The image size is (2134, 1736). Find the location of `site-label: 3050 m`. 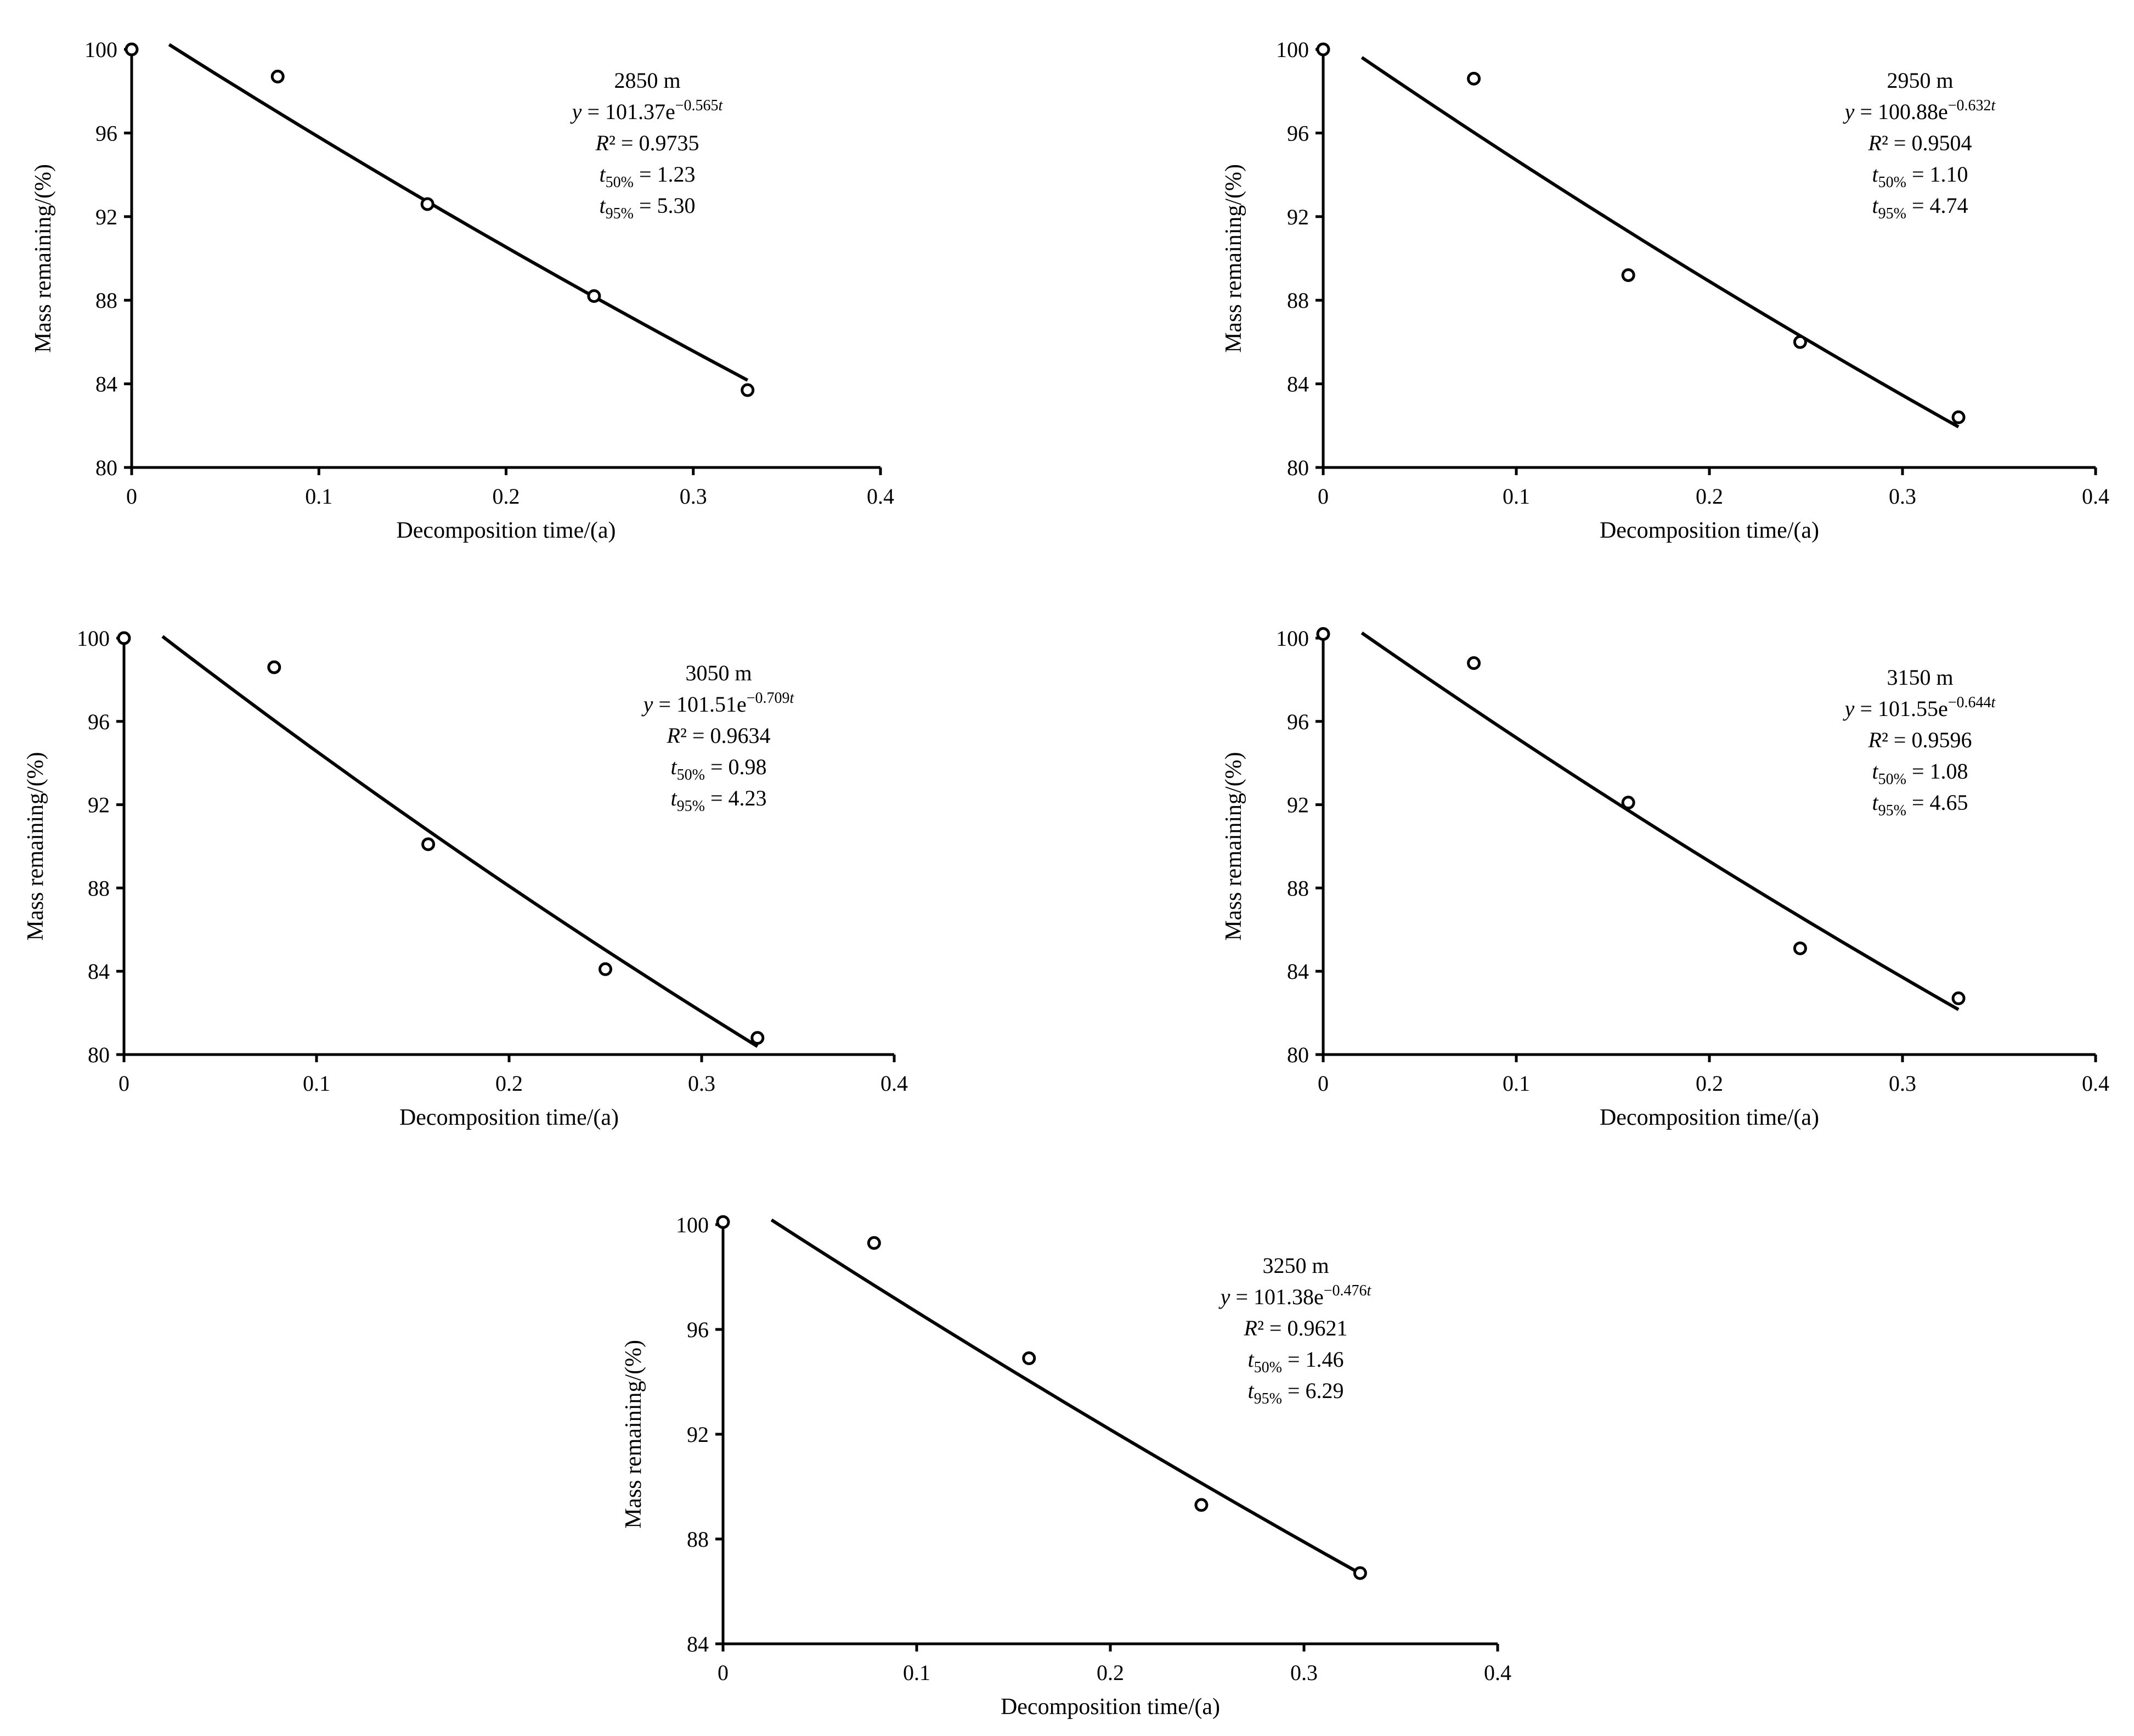

site-label: 3050 m is located at coordinates (719, 673).